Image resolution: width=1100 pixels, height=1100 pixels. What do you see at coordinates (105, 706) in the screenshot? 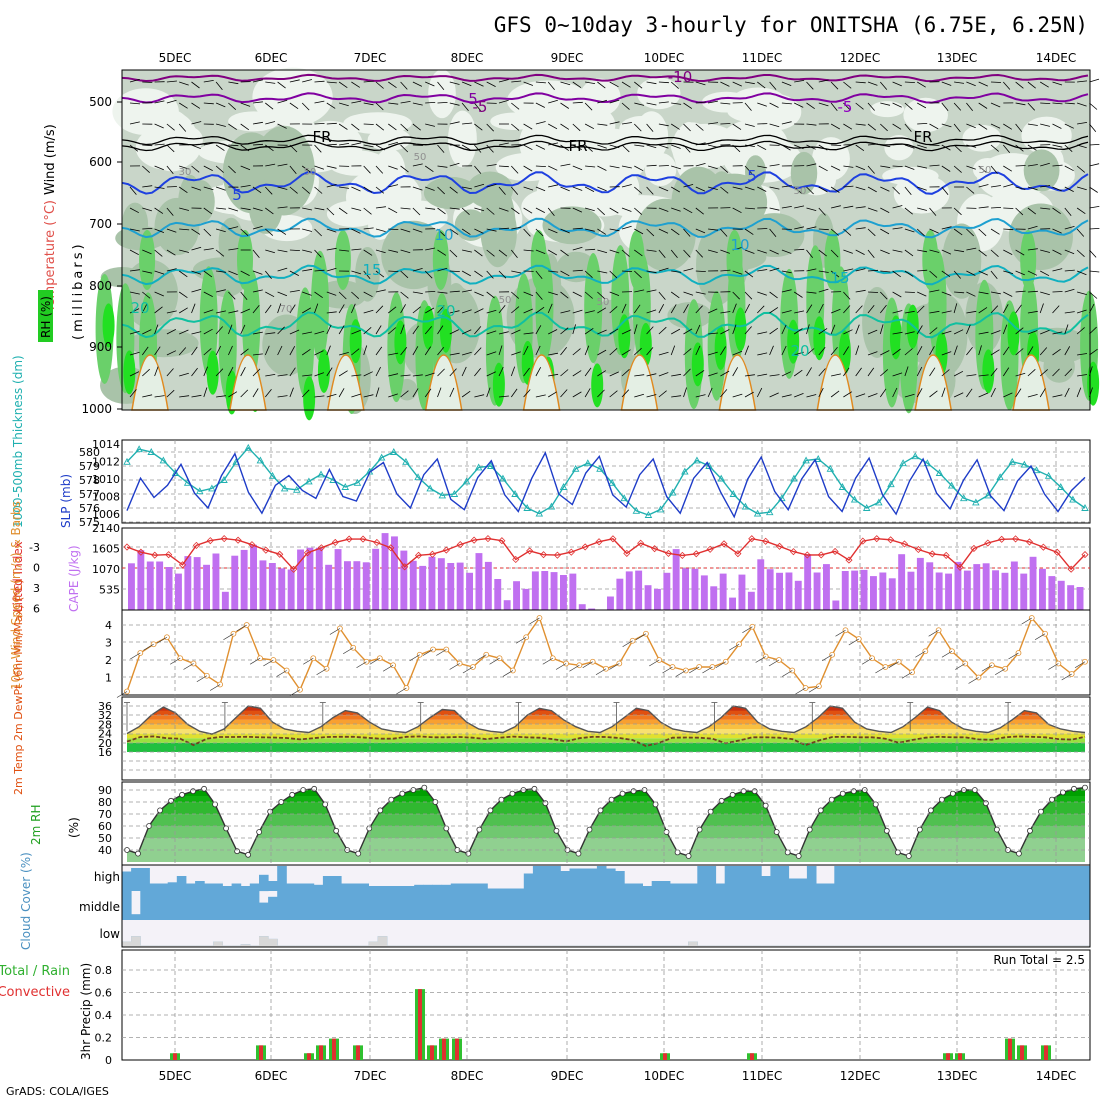
I see `temp2m-tick-label: 36` at bounding box center [105, 706].